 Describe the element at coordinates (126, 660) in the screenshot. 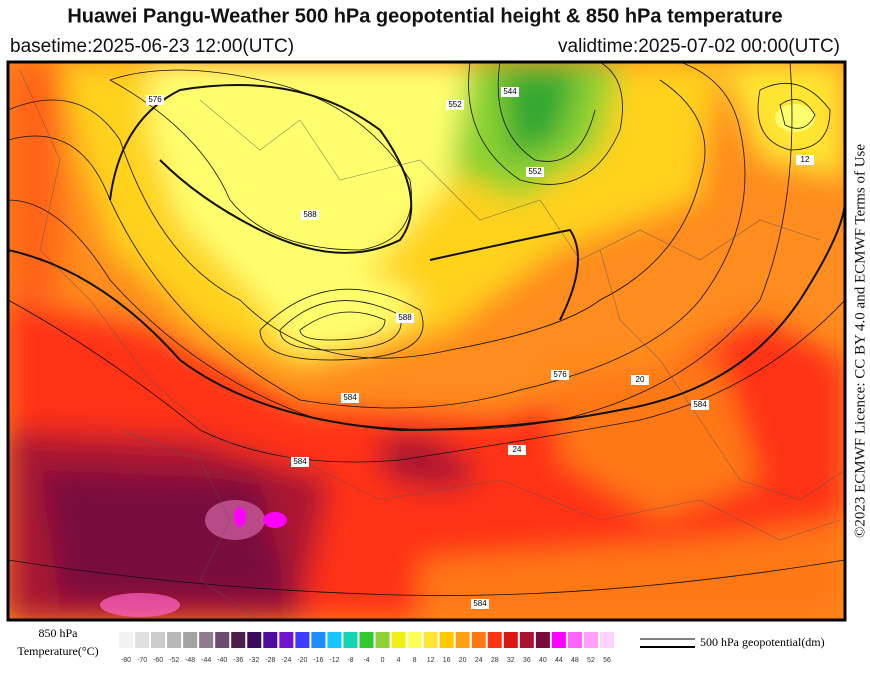

I see `colorbar-tick-label: -80` at that location.